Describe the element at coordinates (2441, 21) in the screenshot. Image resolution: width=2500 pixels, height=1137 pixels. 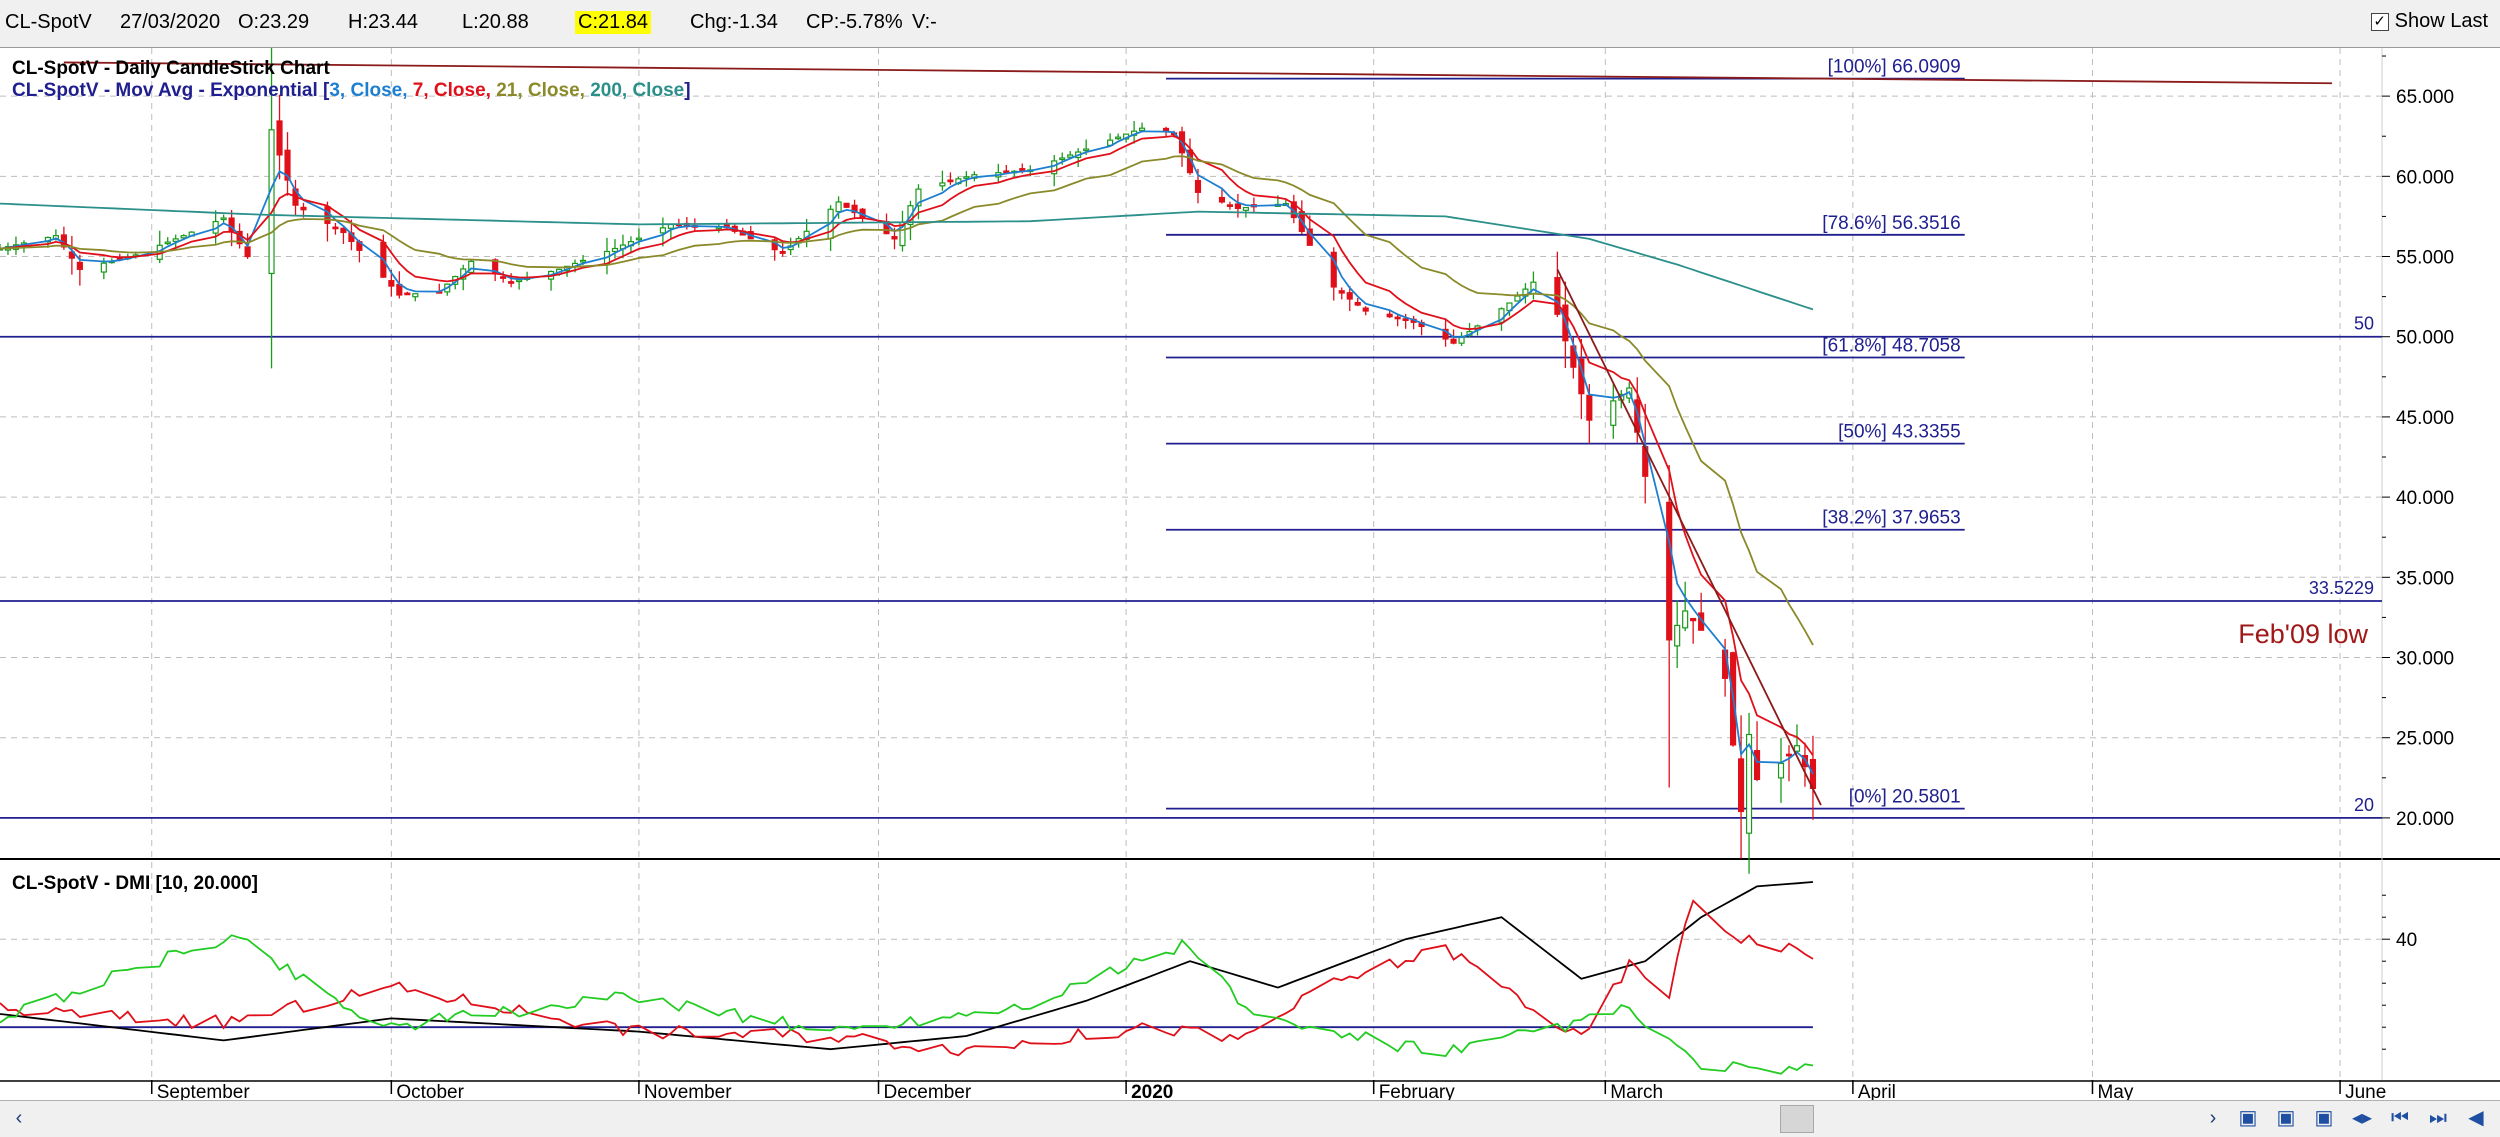
I see `show-last-label: Show Last` at that location.